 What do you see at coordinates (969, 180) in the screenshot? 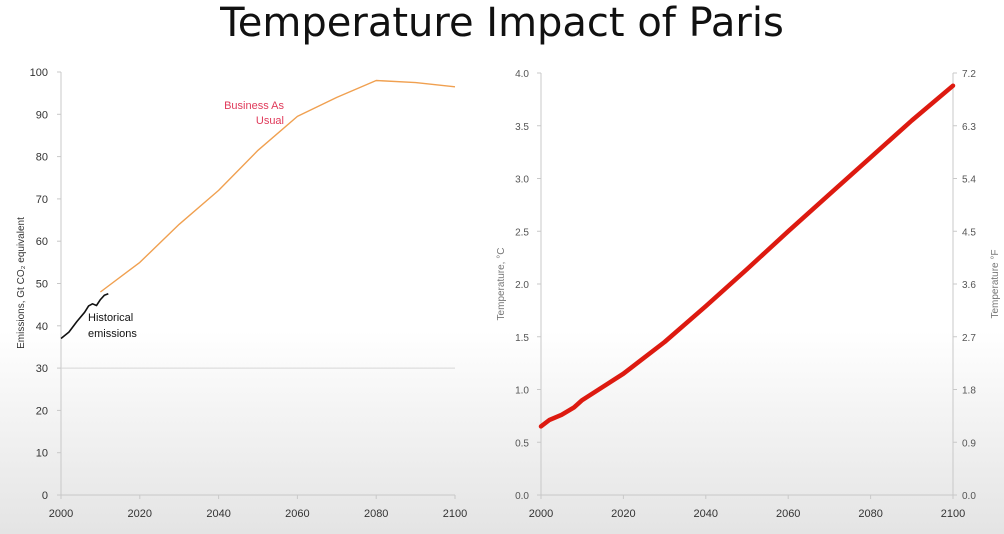
I see `y2-tick-label: 5.4` at bounding box center [969, 180].